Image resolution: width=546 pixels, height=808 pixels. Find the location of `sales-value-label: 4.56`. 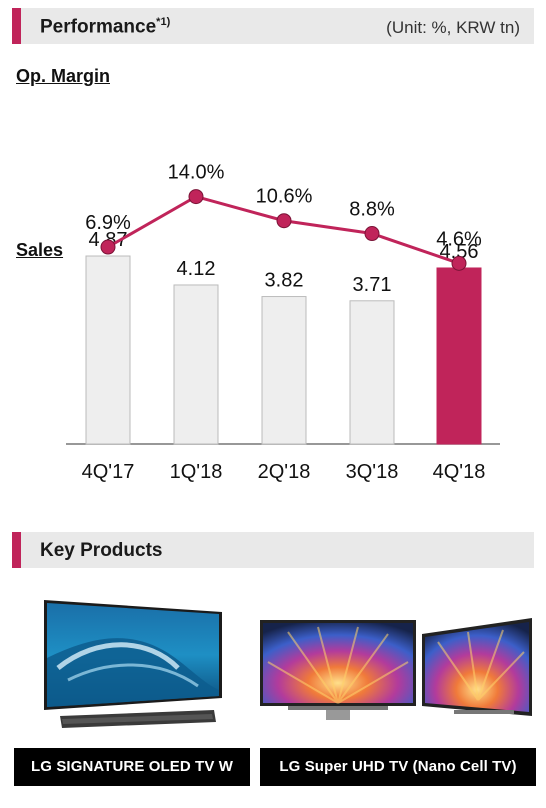

sales-value-label: 4.56 is located at coordinates (459, 252).